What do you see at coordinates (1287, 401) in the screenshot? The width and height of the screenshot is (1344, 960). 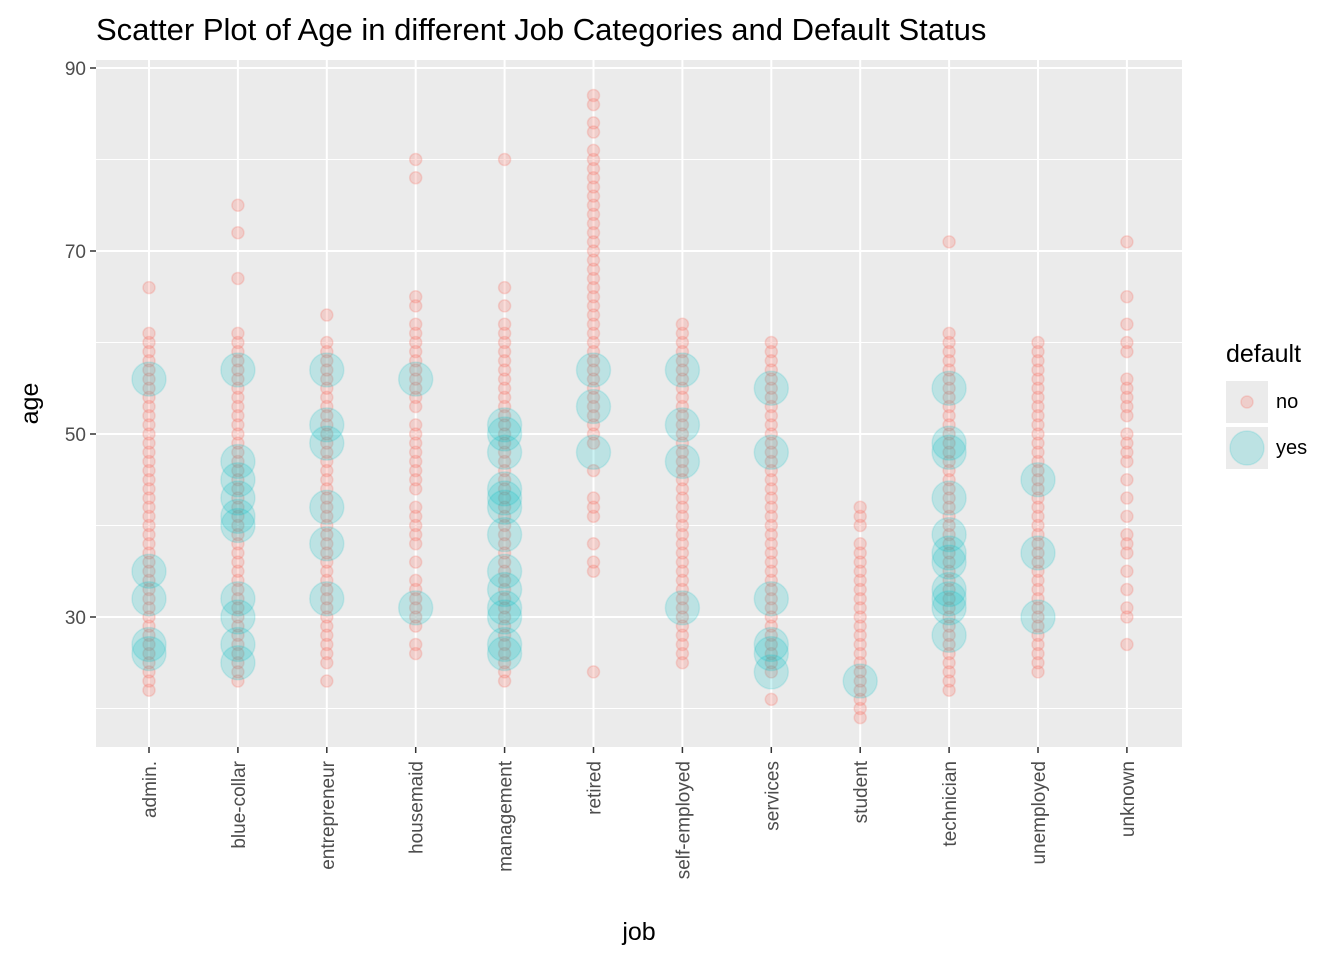 I see `legend-label-no: no` at bounding box center [1287, 401].